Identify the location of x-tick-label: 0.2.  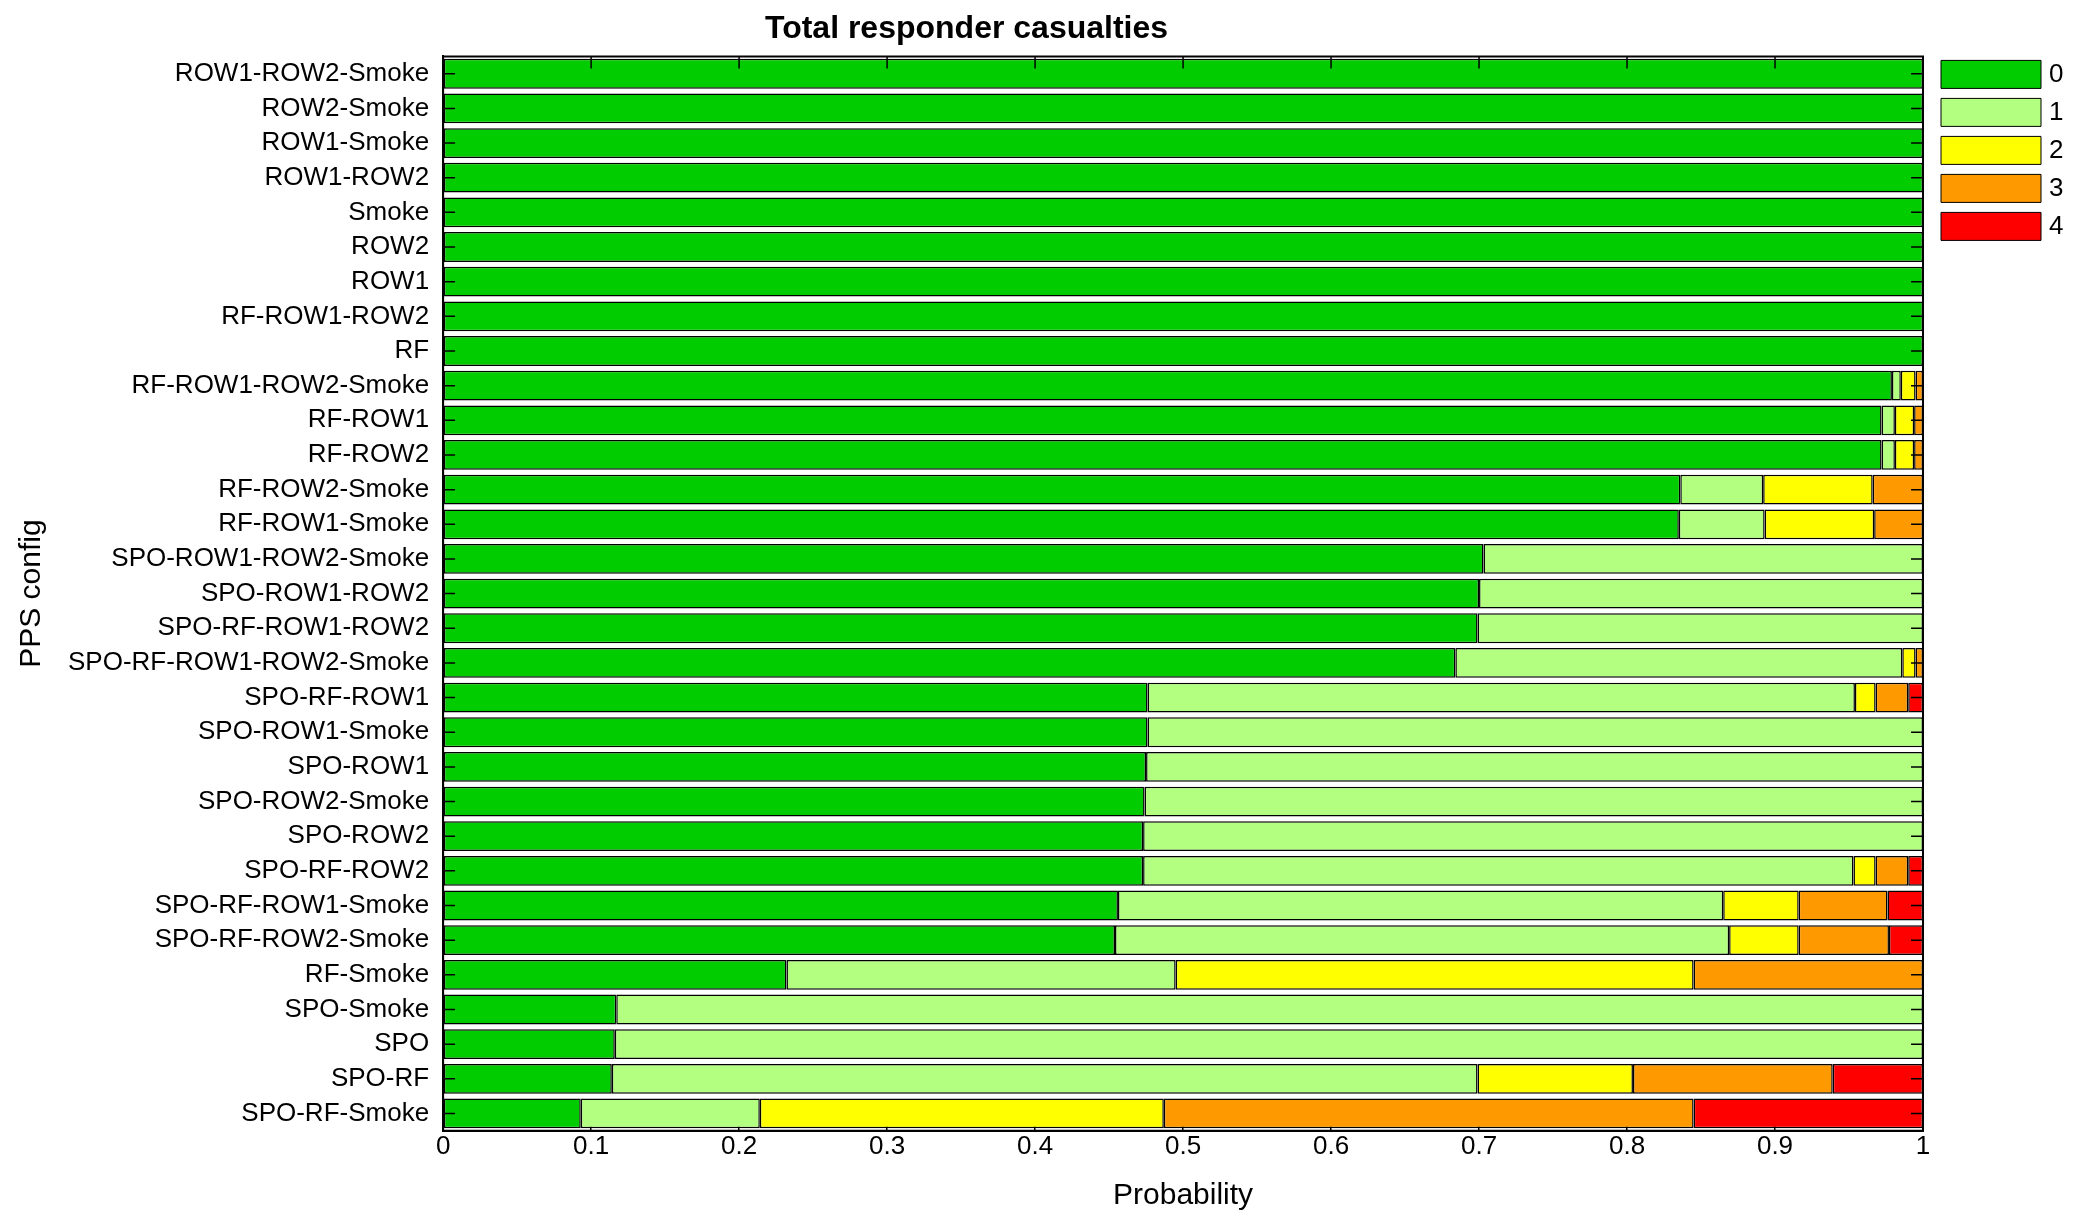
(739, 1144).